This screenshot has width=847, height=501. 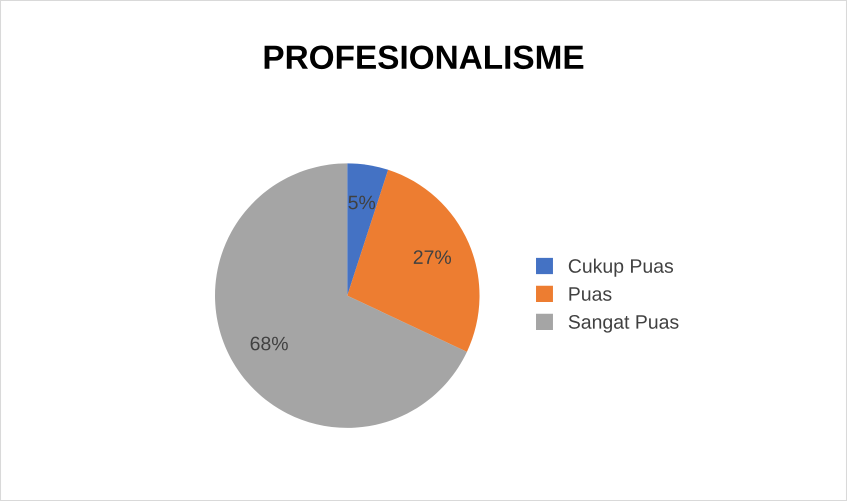 I want to click on data-label: 5%, so click(x=362, y=203).